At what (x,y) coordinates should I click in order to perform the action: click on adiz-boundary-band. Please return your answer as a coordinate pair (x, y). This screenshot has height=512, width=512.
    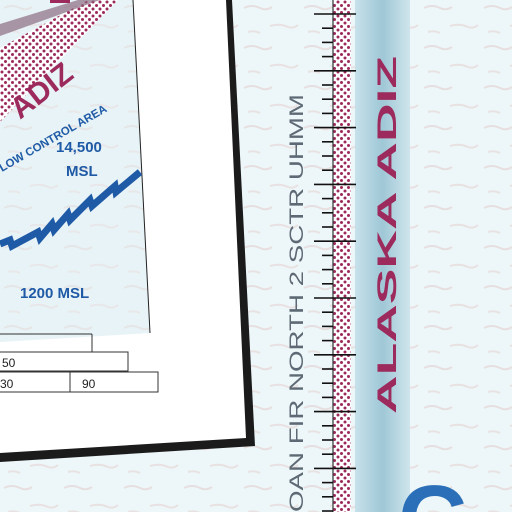
    Looking at the image, I should click on (382, 256).